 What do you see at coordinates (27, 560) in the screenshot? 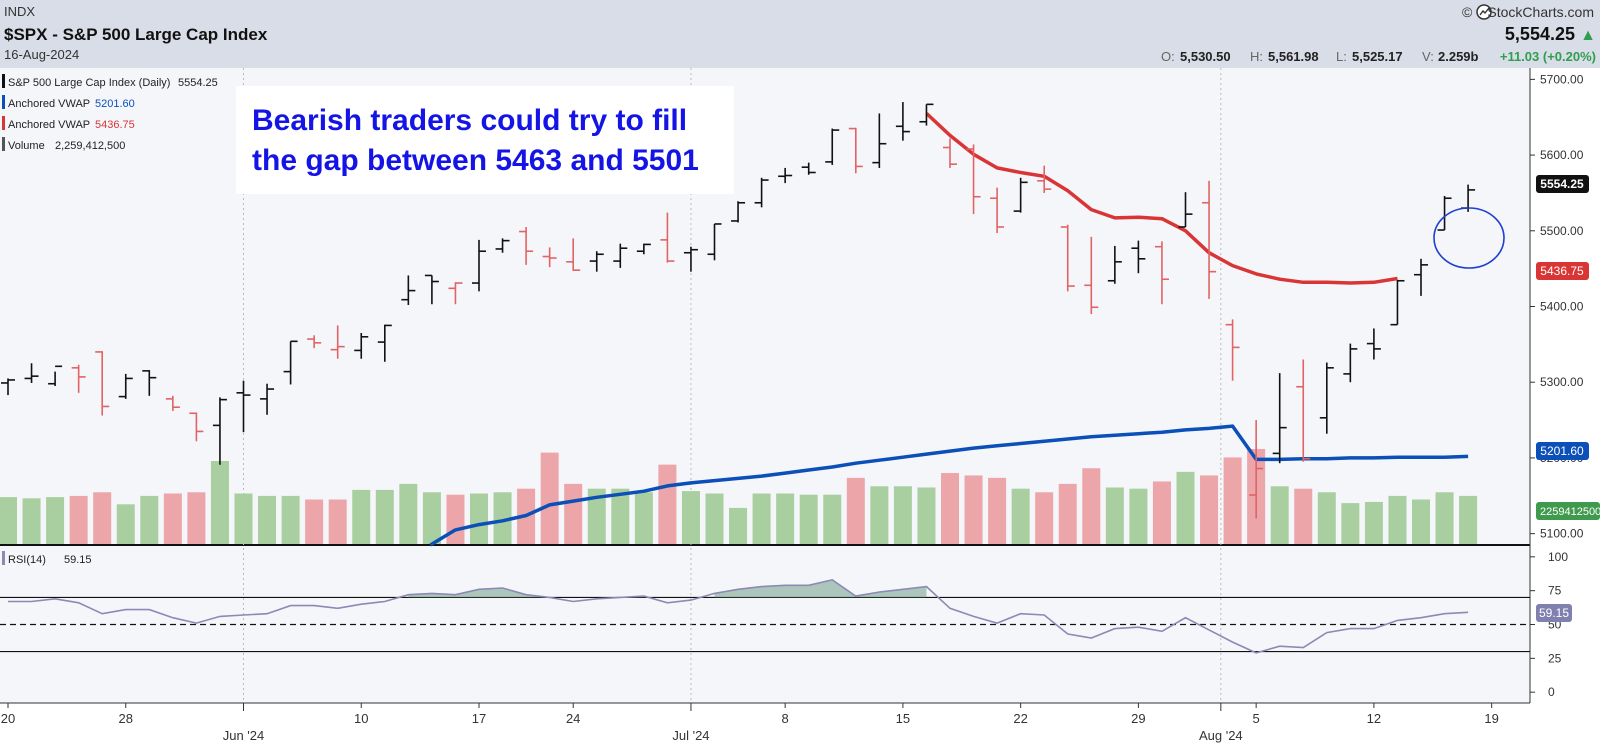
I see `rsi-label: RSI(14)` at bounding box center [27, 560].